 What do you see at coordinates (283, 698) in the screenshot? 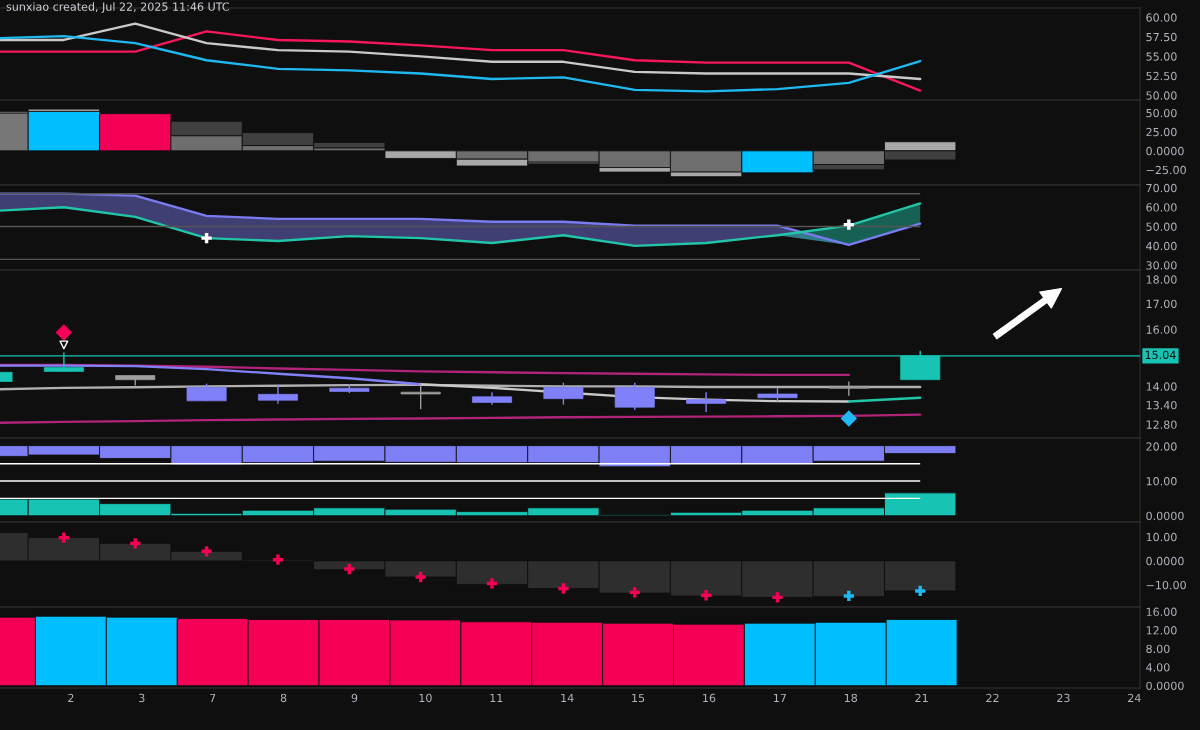
I see `x-tick-label: 8` at bounding box center [283, 698].